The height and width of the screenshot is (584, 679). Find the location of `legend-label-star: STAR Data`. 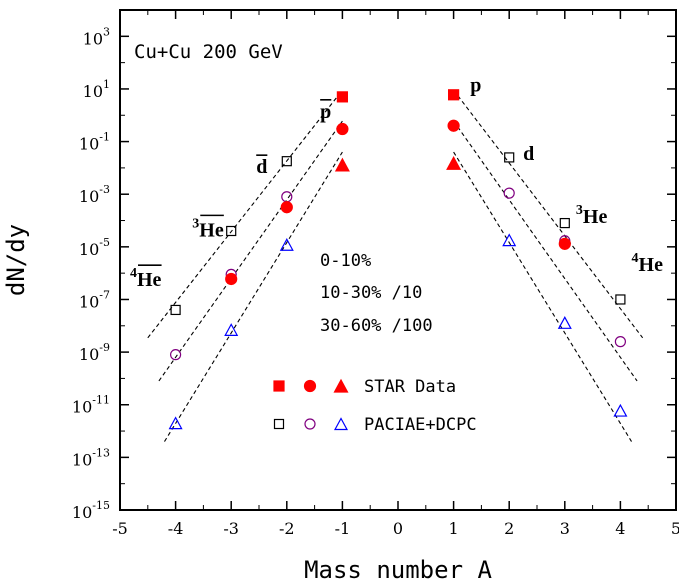

legend-label-star: STAR Data is located at coordinates (410, 387).